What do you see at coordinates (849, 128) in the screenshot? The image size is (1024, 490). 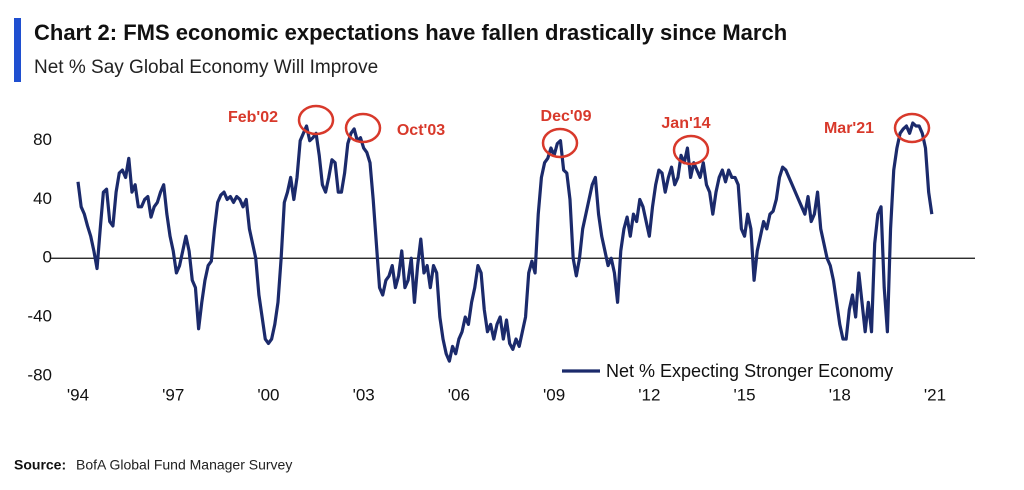 I see `annotation-label: Mar'21` at bounding box center [849, 128].